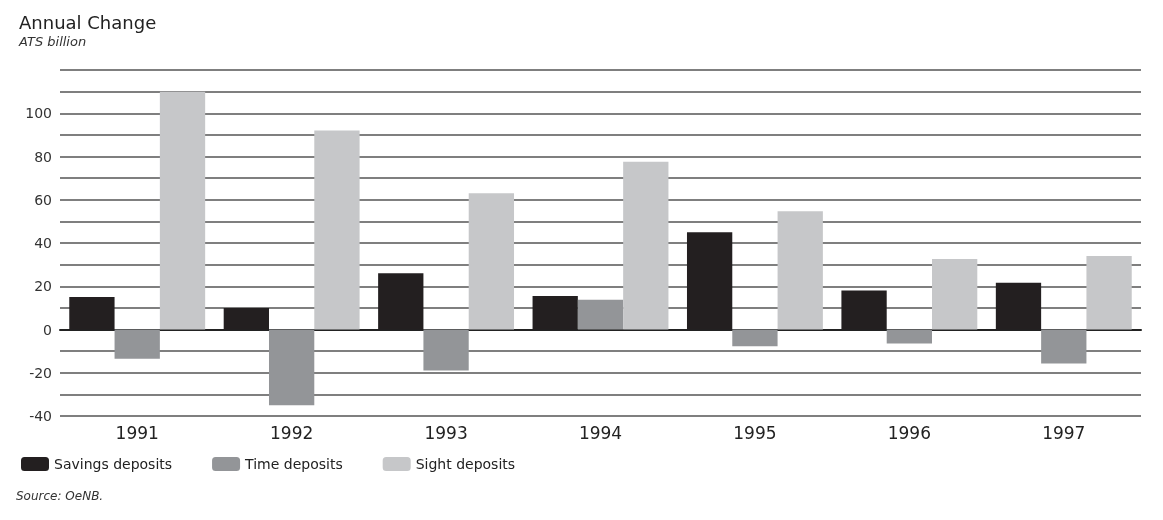  Describe the element at coordinates (52, 41) in the screenshot. I see `chart-subtitle: ATS billion` at that location.